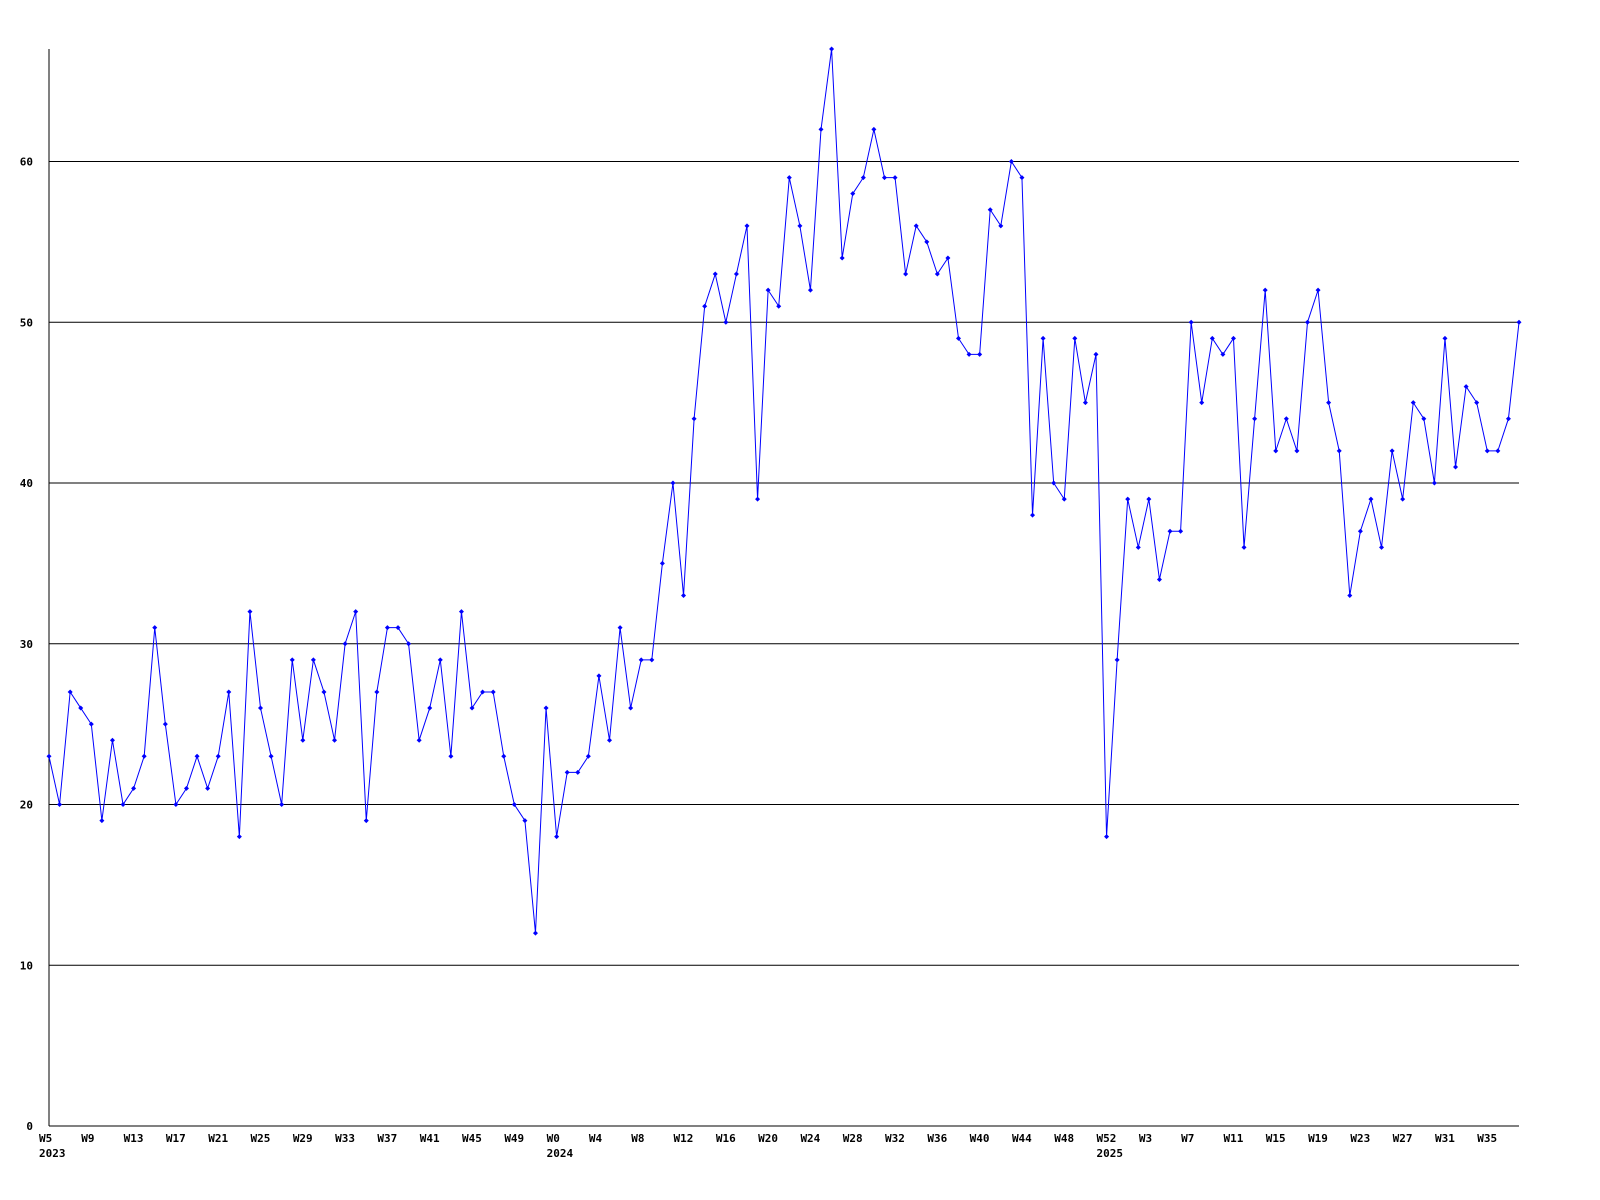  Describe the element at coordinates (26, 483) in the screenshot. I see `y-tick-label: 40` at that location.